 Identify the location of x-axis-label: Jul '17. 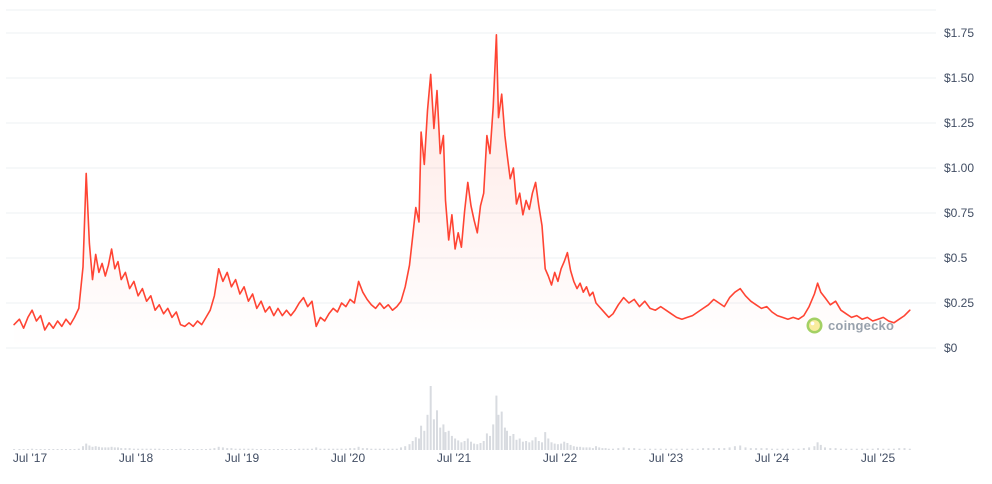
(30, 458).